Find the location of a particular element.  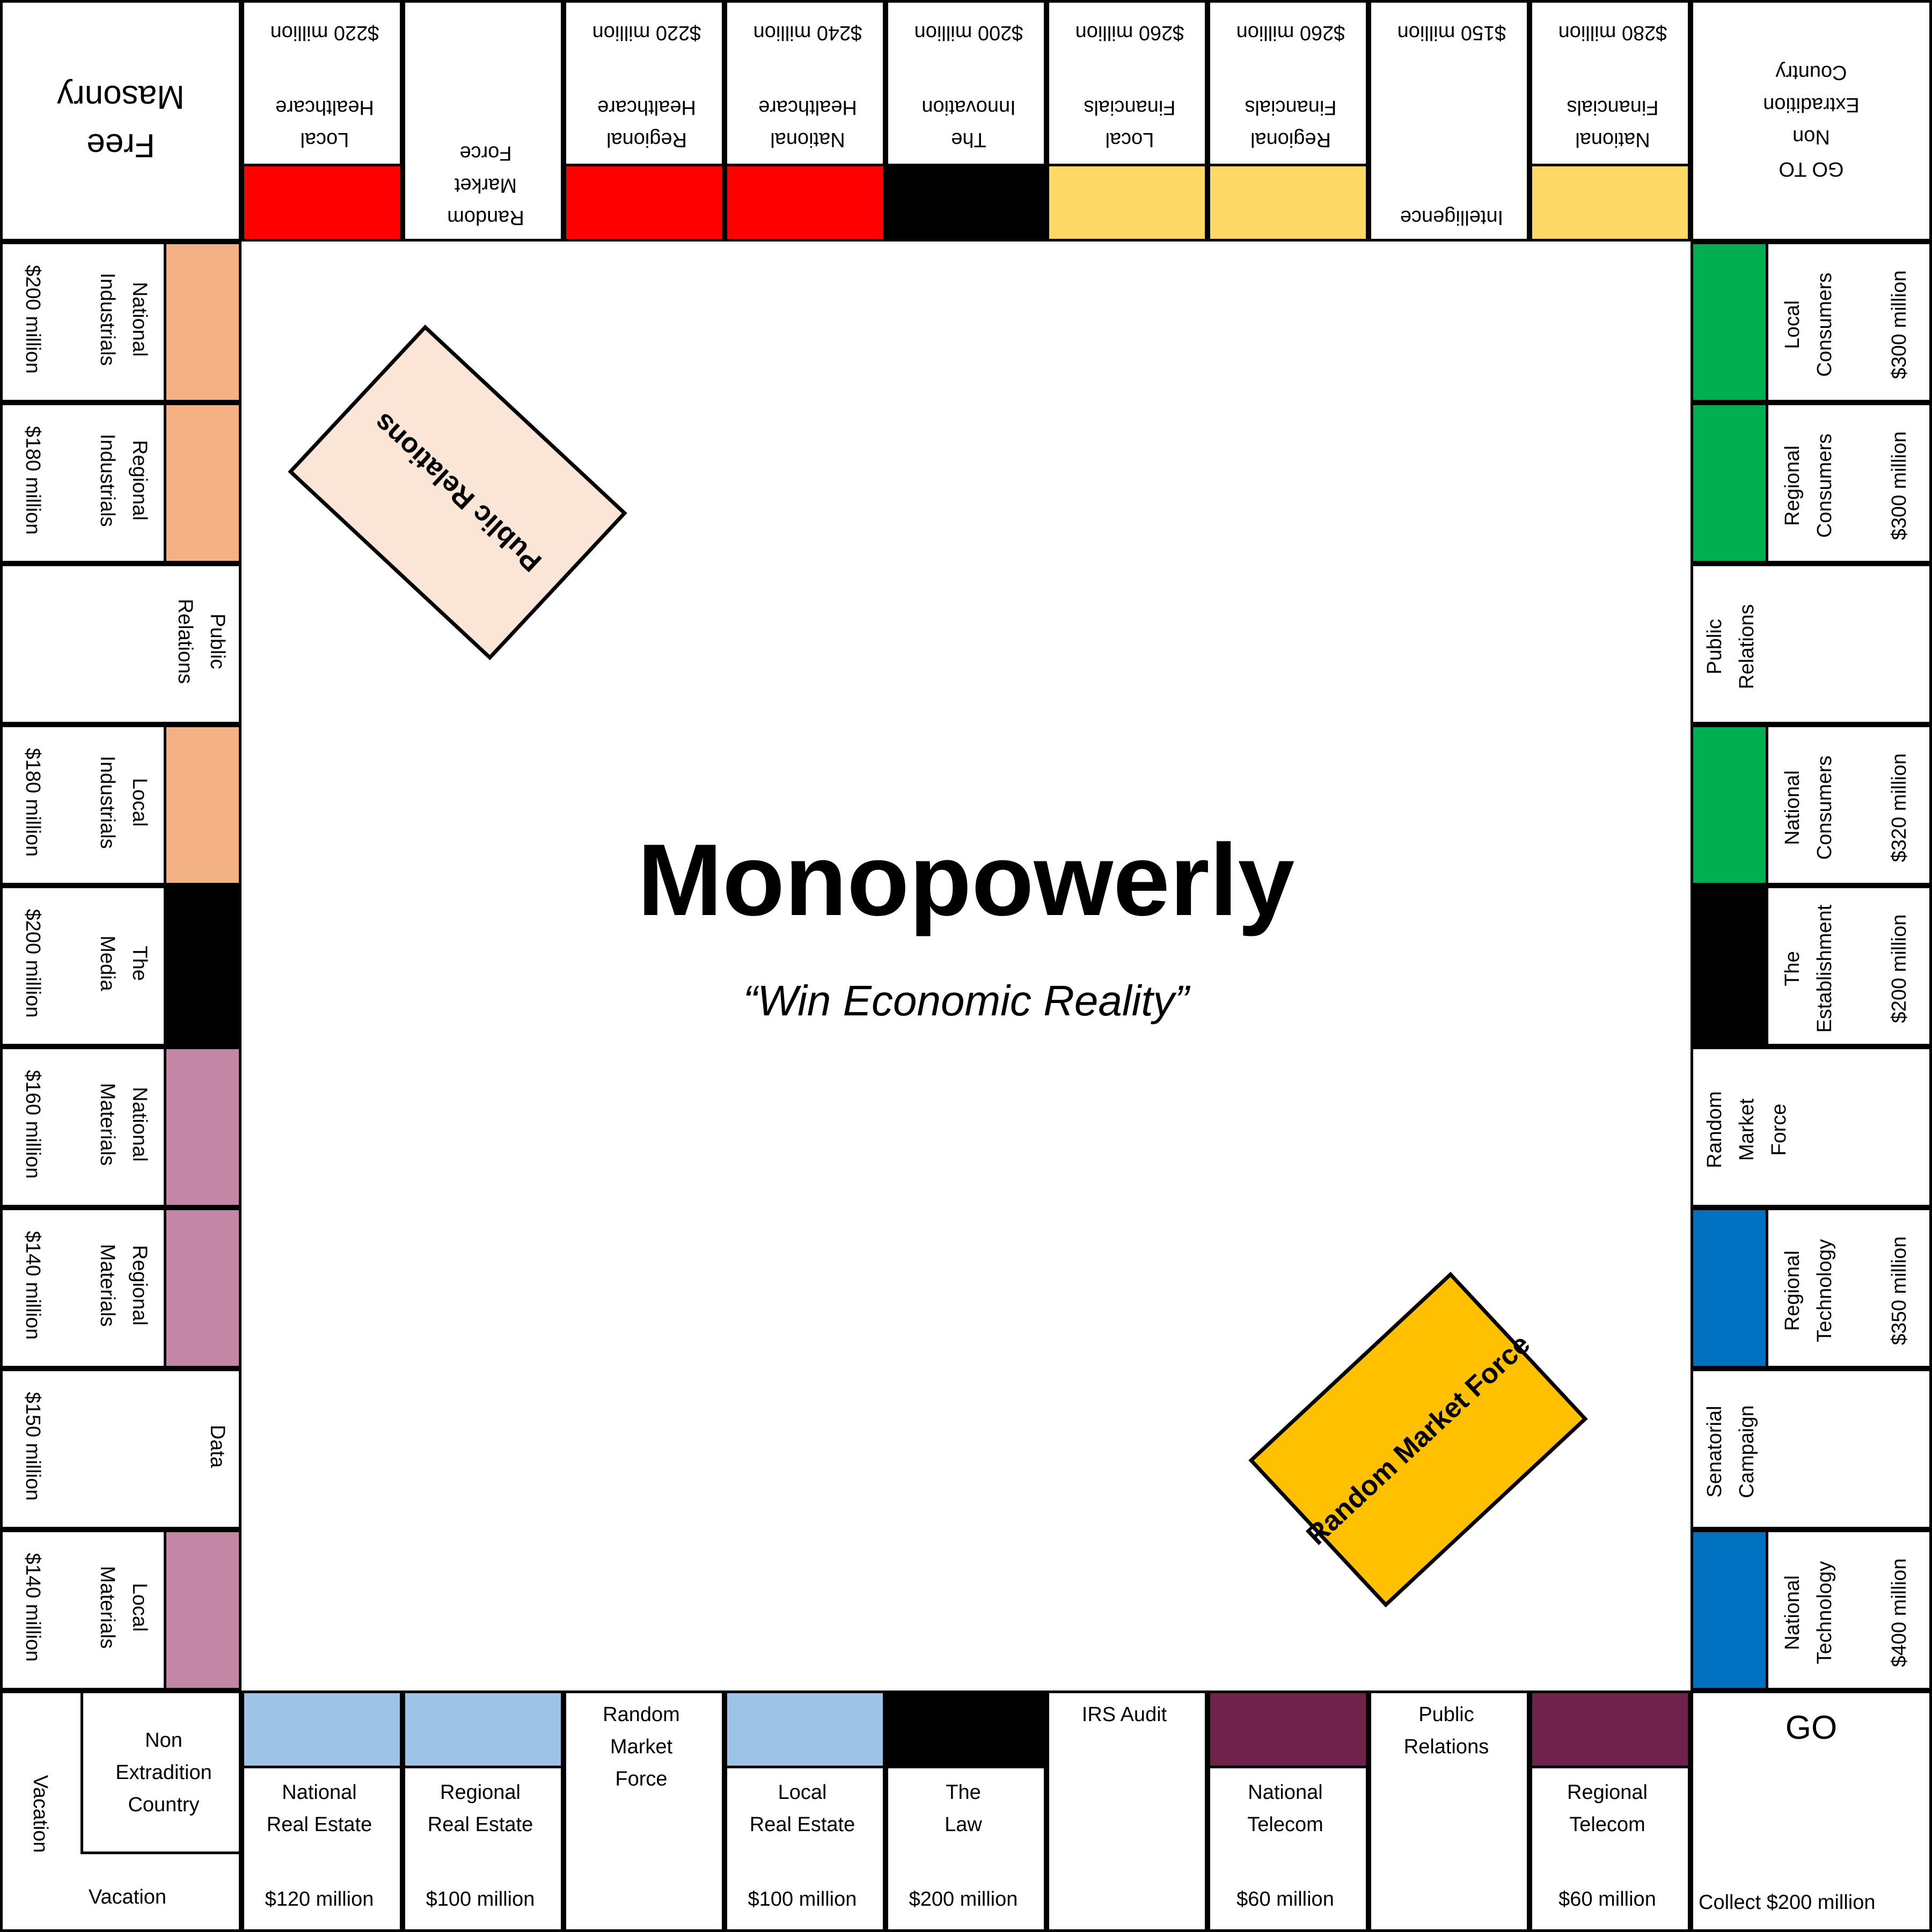

left-space-national-materials: National Materials $160 million is located at coordinates (120, 1127).